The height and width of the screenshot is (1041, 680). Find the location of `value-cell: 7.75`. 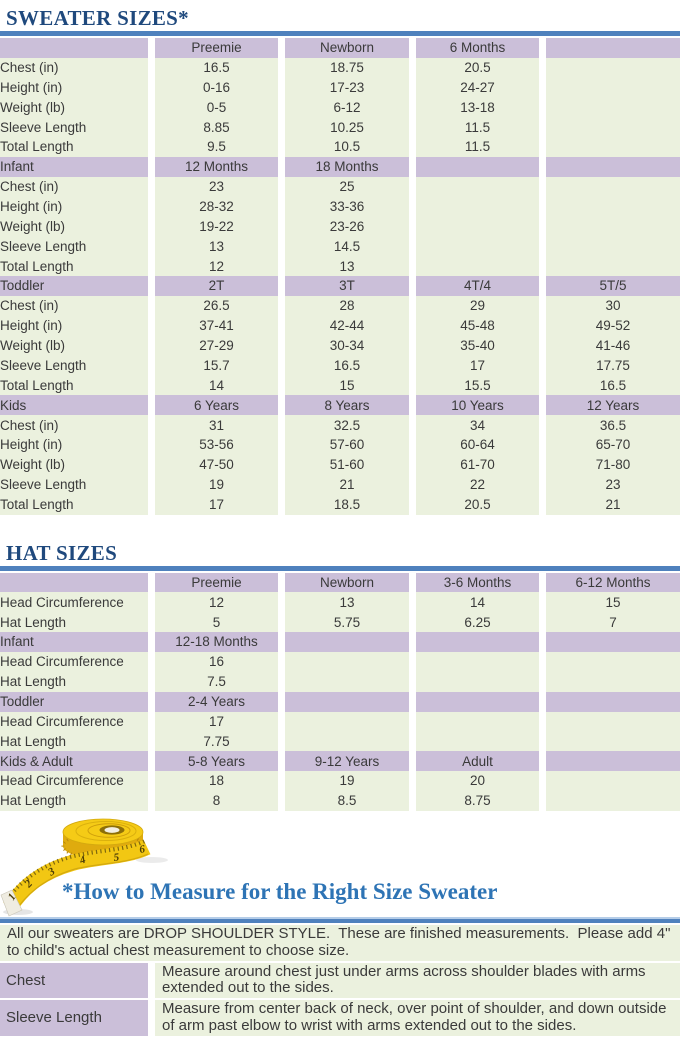

value-cell: 7.75 is located at coordinates (220, 741).